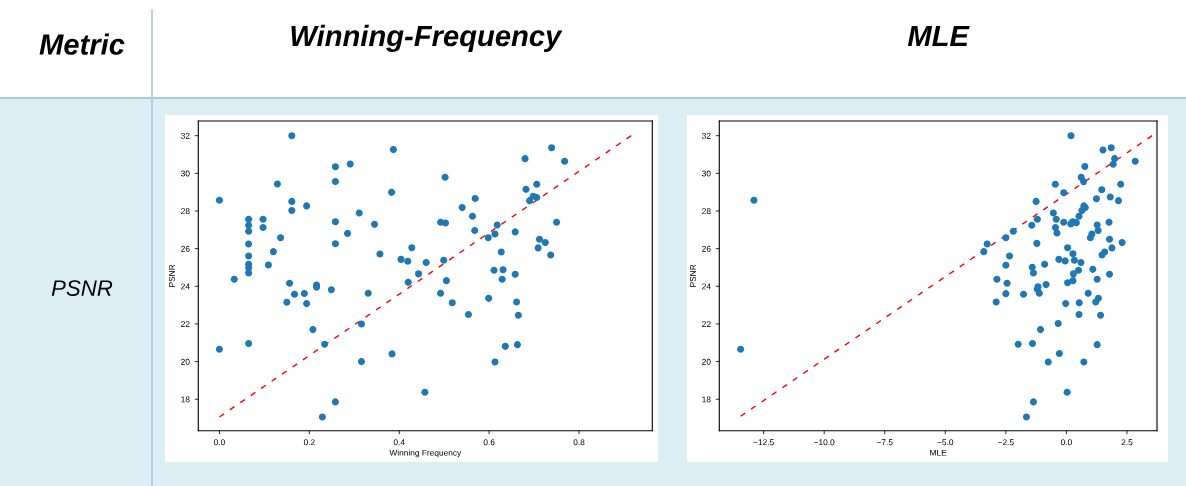 Image resolution: width=1186 pixels, height=486 pixels. I want to click on text: Metric, so click(82, 44).